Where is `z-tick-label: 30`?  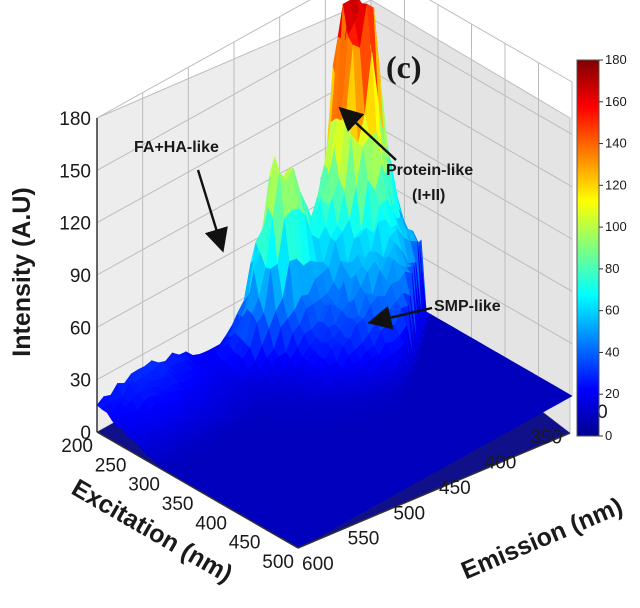 z-tick-label: 30 is located at coordinates (80, 381).